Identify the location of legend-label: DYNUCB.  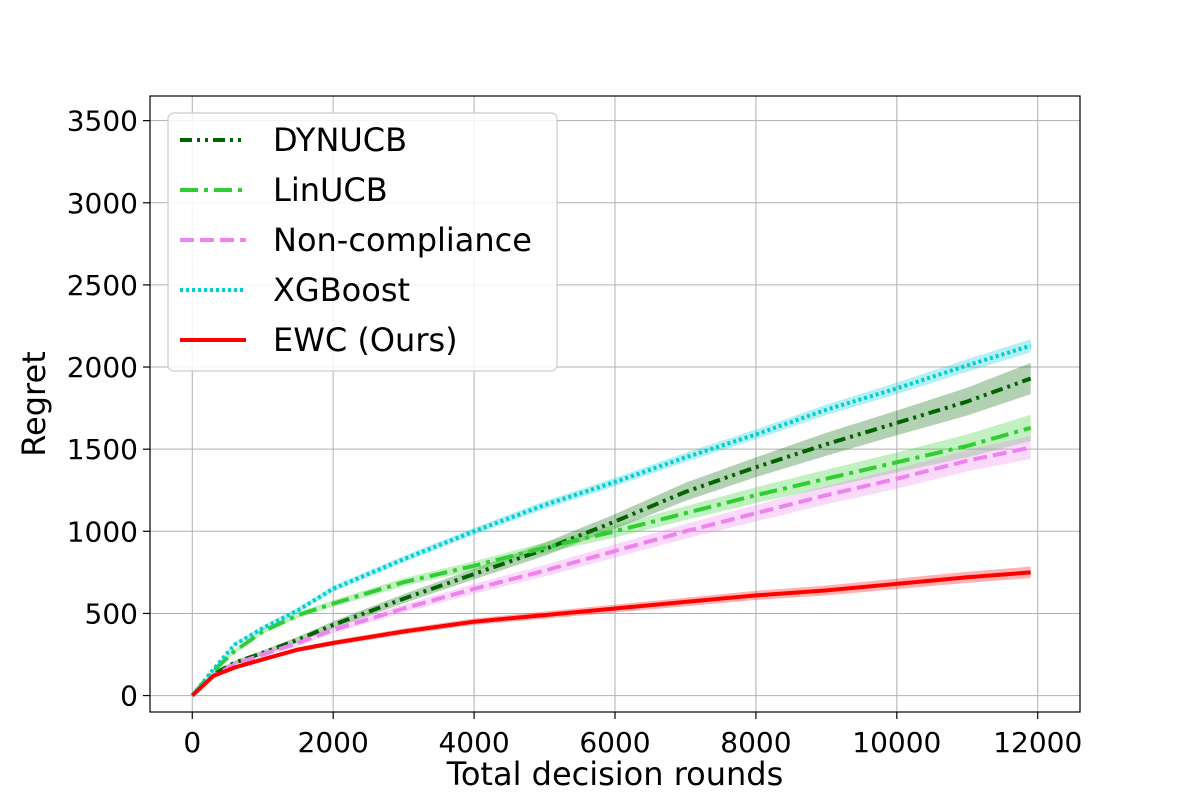
(340, 140).